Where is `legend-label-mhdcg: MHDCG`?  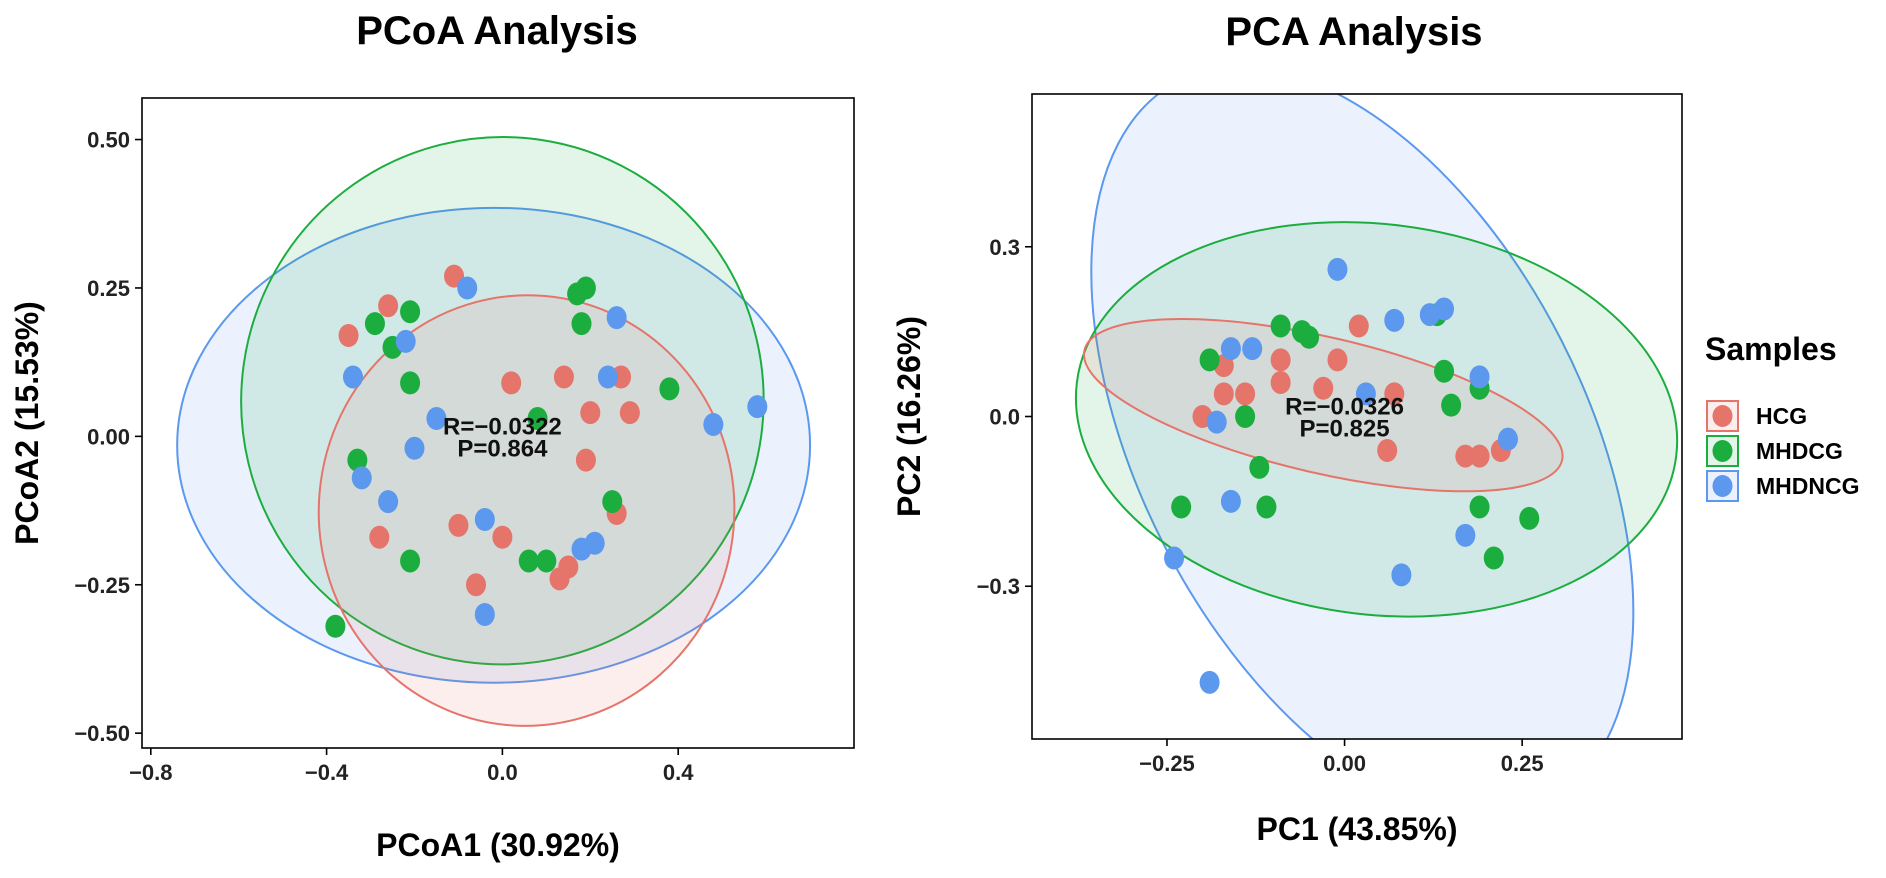 legend-label-mhdcg: MHDCG is located at coordinates (1799, 451).